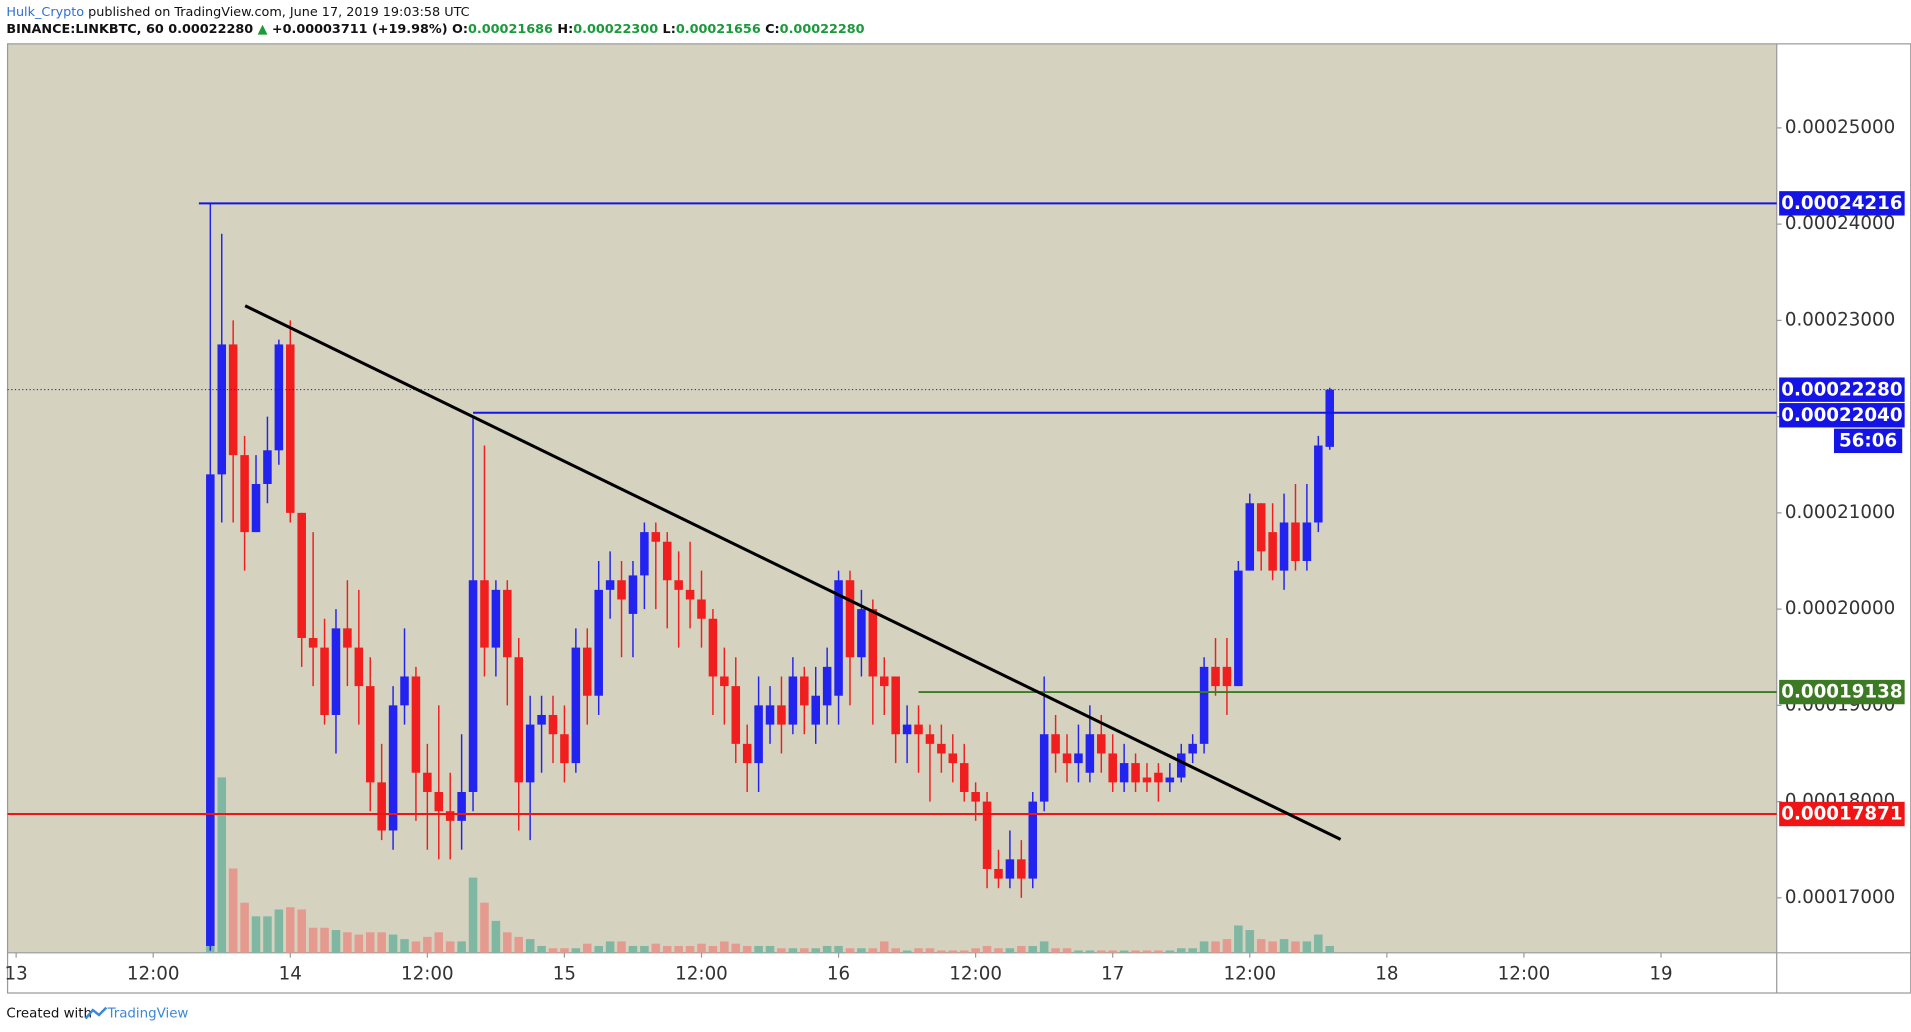 Image resolution: width=1911 pixels, height=1032 pixels. I want to click on footer-logo, so click(96, 1013).